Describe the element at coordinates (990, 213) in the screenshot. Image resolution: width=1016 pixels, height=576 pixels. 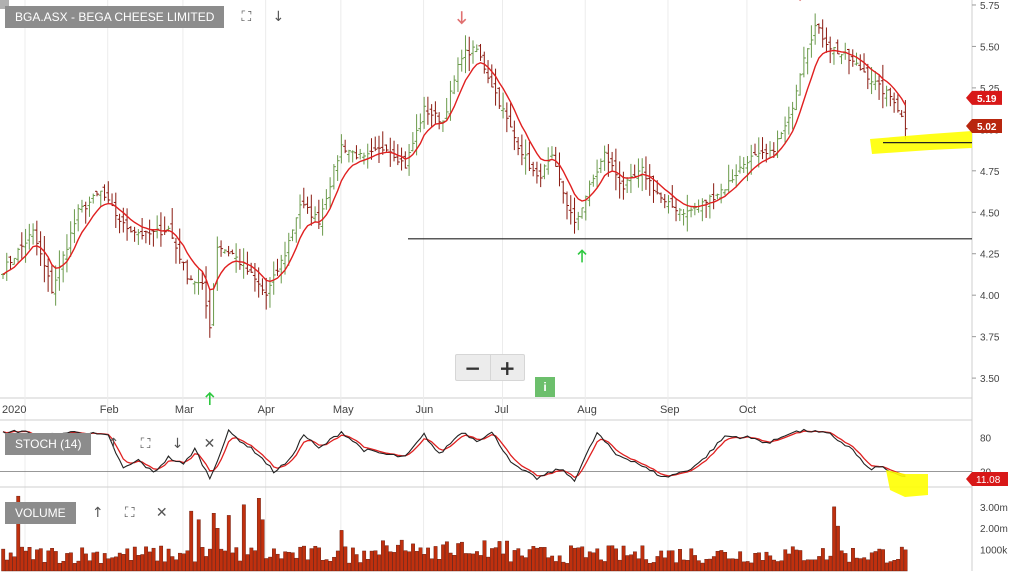
I see `price-tick-label: 4.50` at that location.